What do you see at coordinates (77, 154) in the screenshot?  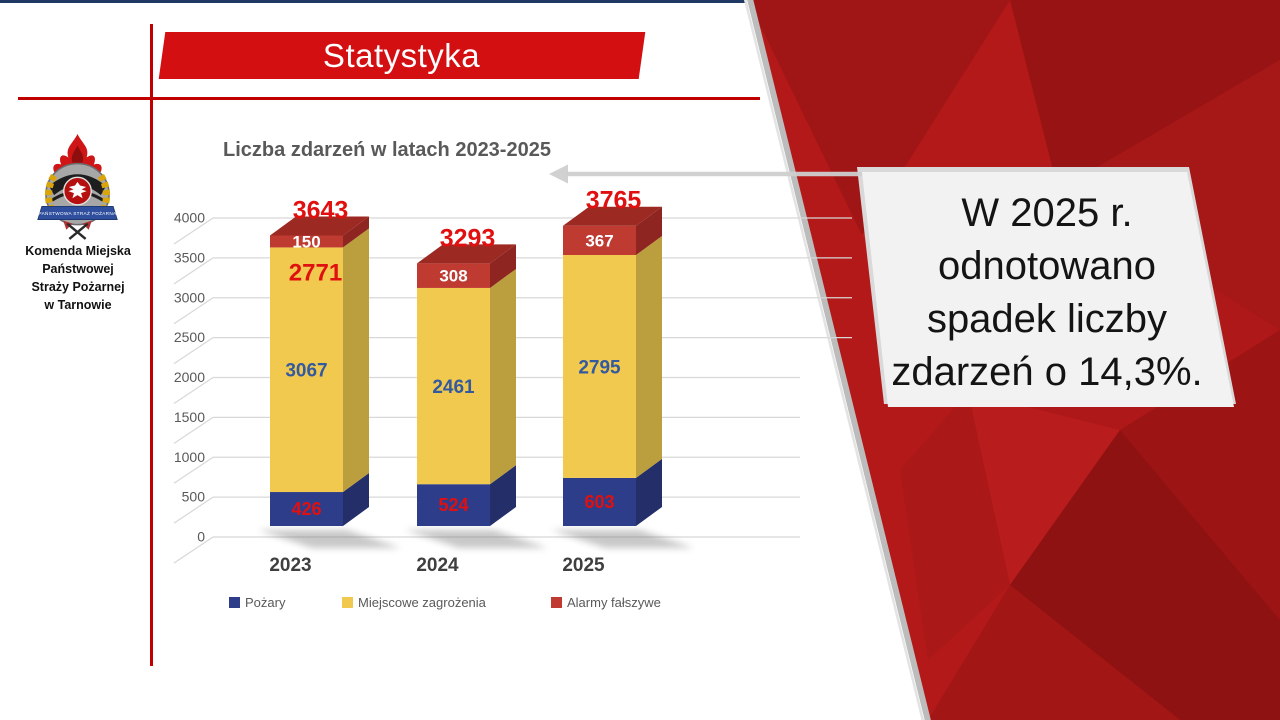 I see `flame-inner` at bounding box center [77, 154].